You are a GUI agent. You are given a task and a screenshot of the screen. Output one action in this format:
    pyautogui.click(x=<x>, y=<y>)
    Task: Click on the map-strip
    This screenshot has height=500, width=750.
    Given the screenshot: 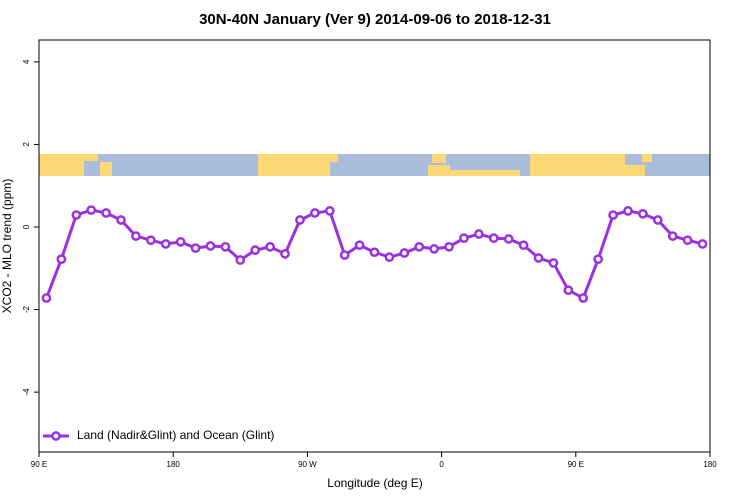 What is the action you would take?
    pyautogui.click(x=374, y=165)
    